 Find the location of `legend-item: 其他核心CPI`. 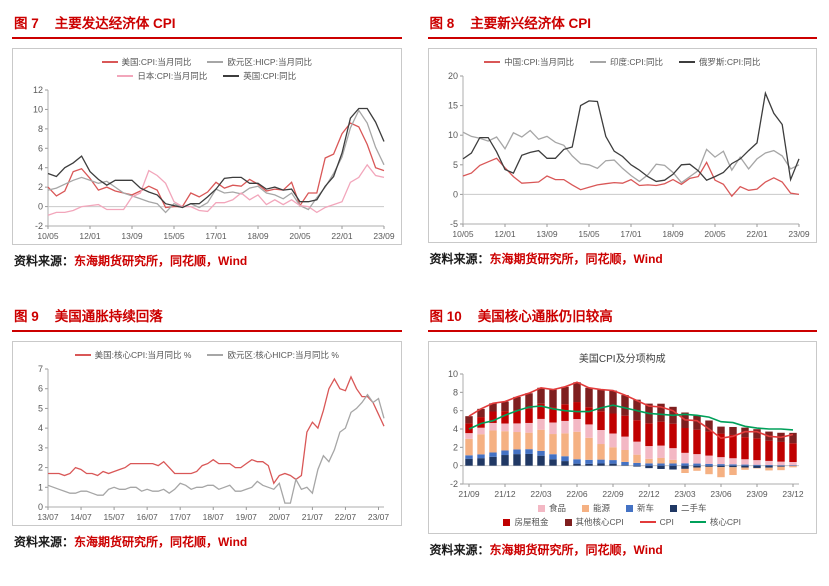

legend-item: 其他核心CPI is located at coordinates (594, 522).